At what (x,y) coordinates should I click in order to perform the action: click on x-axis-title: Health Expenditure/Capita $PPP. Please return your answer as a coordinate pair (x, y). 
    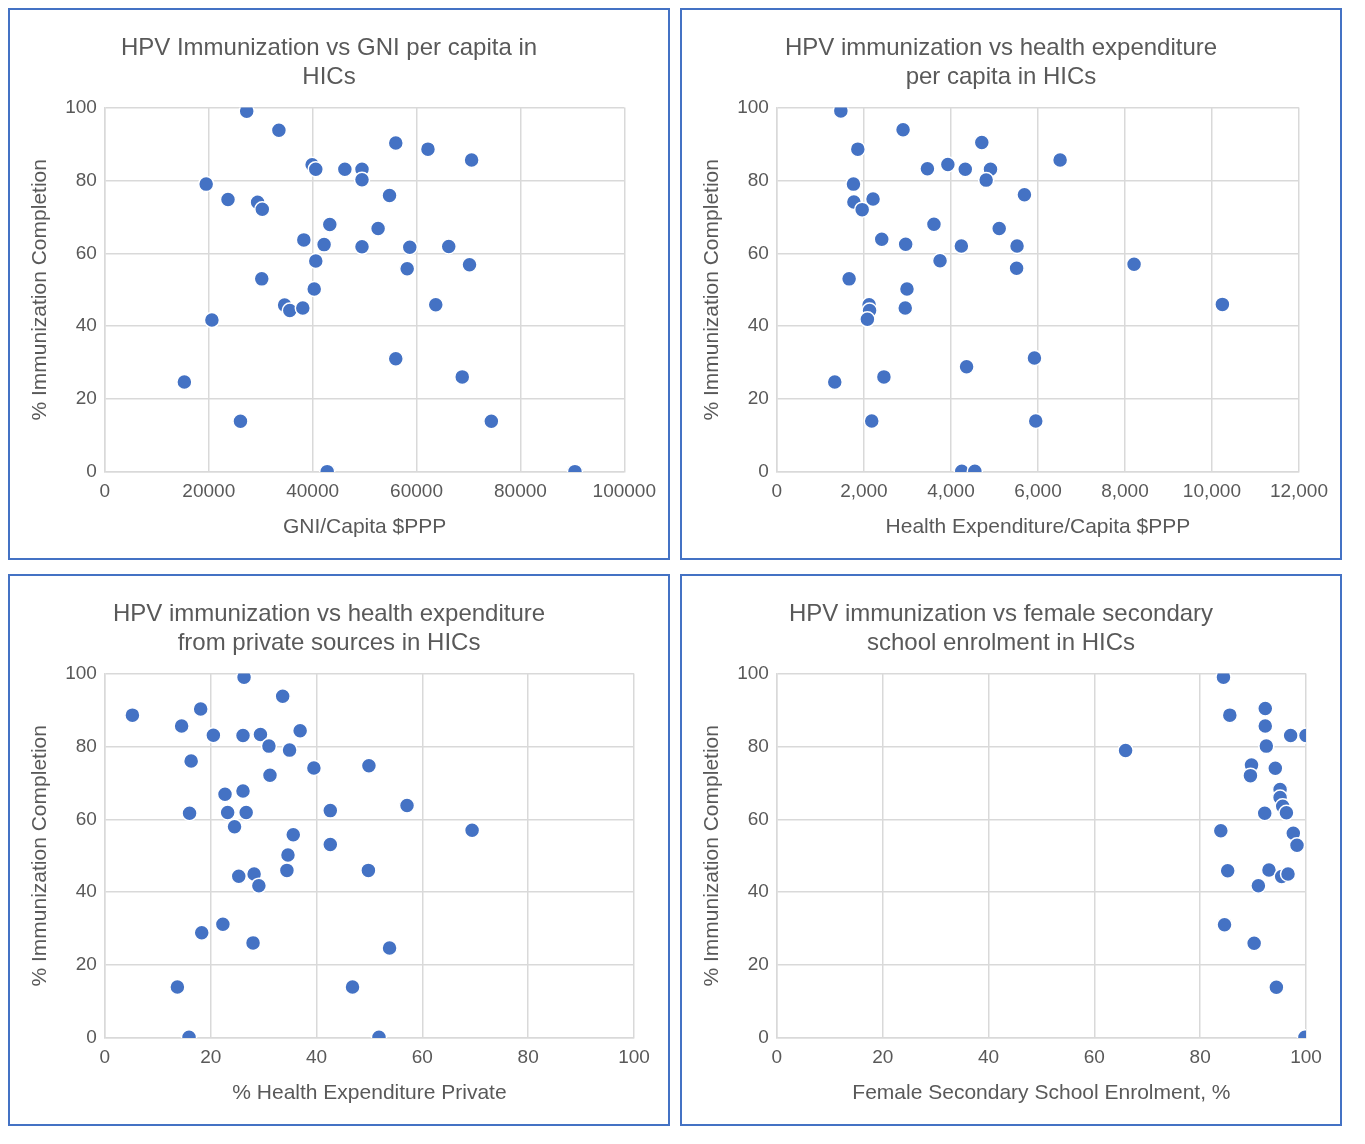
    Looking at the image, I should click on (1038, 526).